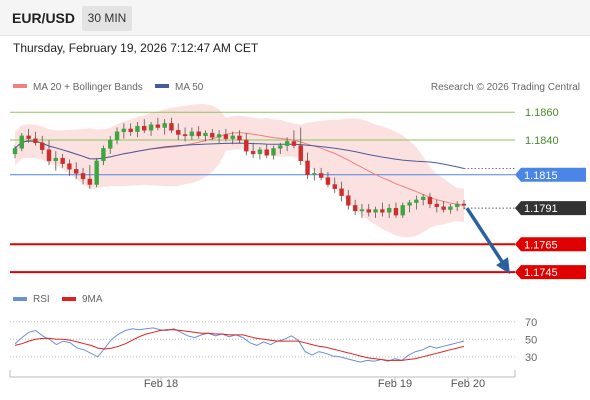 The width and height of the screenshot is (590, 400). Describe the element at coordinates (531, 340) in the screenshot. I see `rsi-tick-label: 50` at that location.